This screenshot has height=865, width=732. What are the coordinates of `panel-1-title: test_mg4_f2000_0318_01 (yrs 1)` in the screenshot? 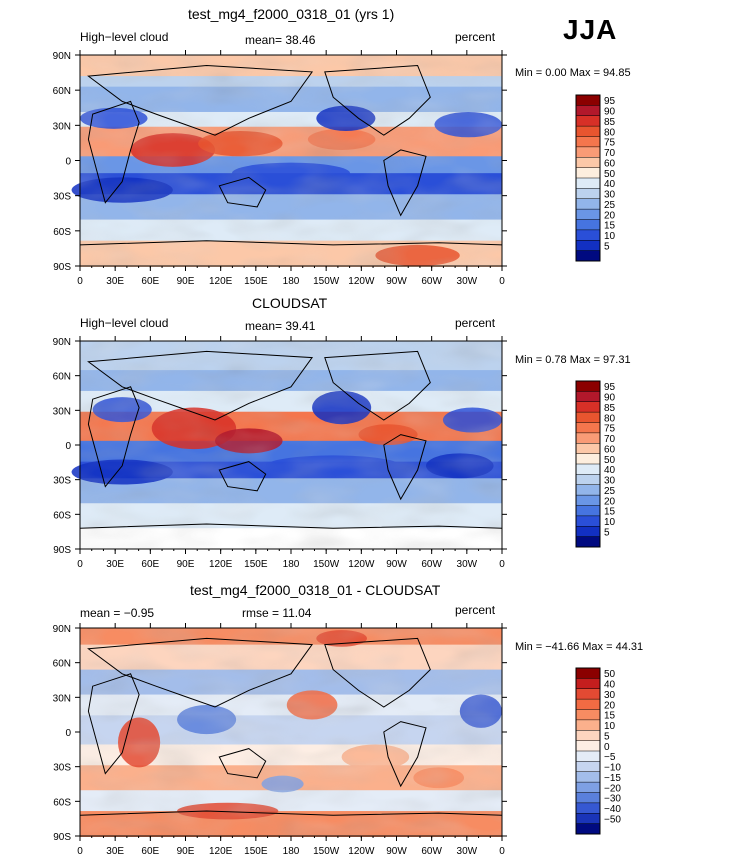 It's located at (291, 14).